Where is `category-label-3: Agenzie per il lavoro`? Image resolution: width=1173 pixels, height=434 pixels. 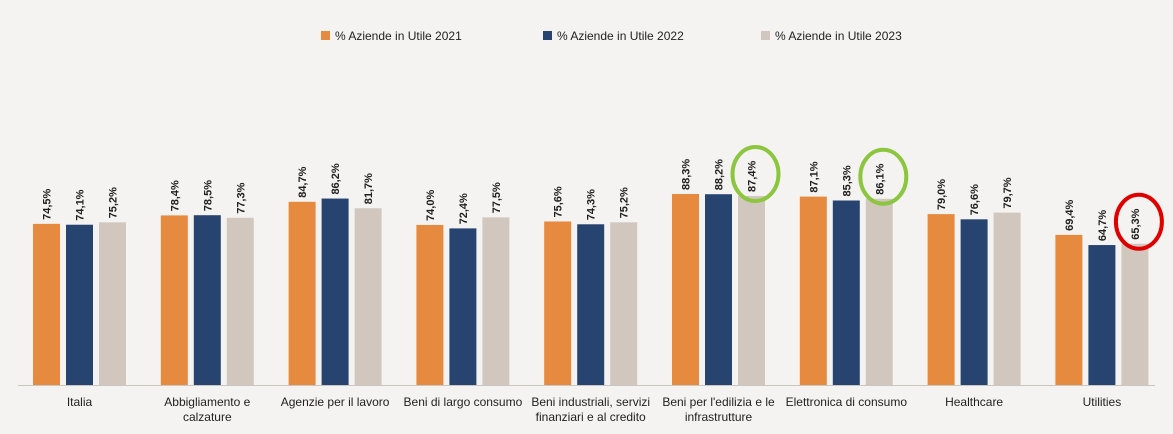 category-label-3: Agenzie per il lavoro is located at coordinates (335, 402).